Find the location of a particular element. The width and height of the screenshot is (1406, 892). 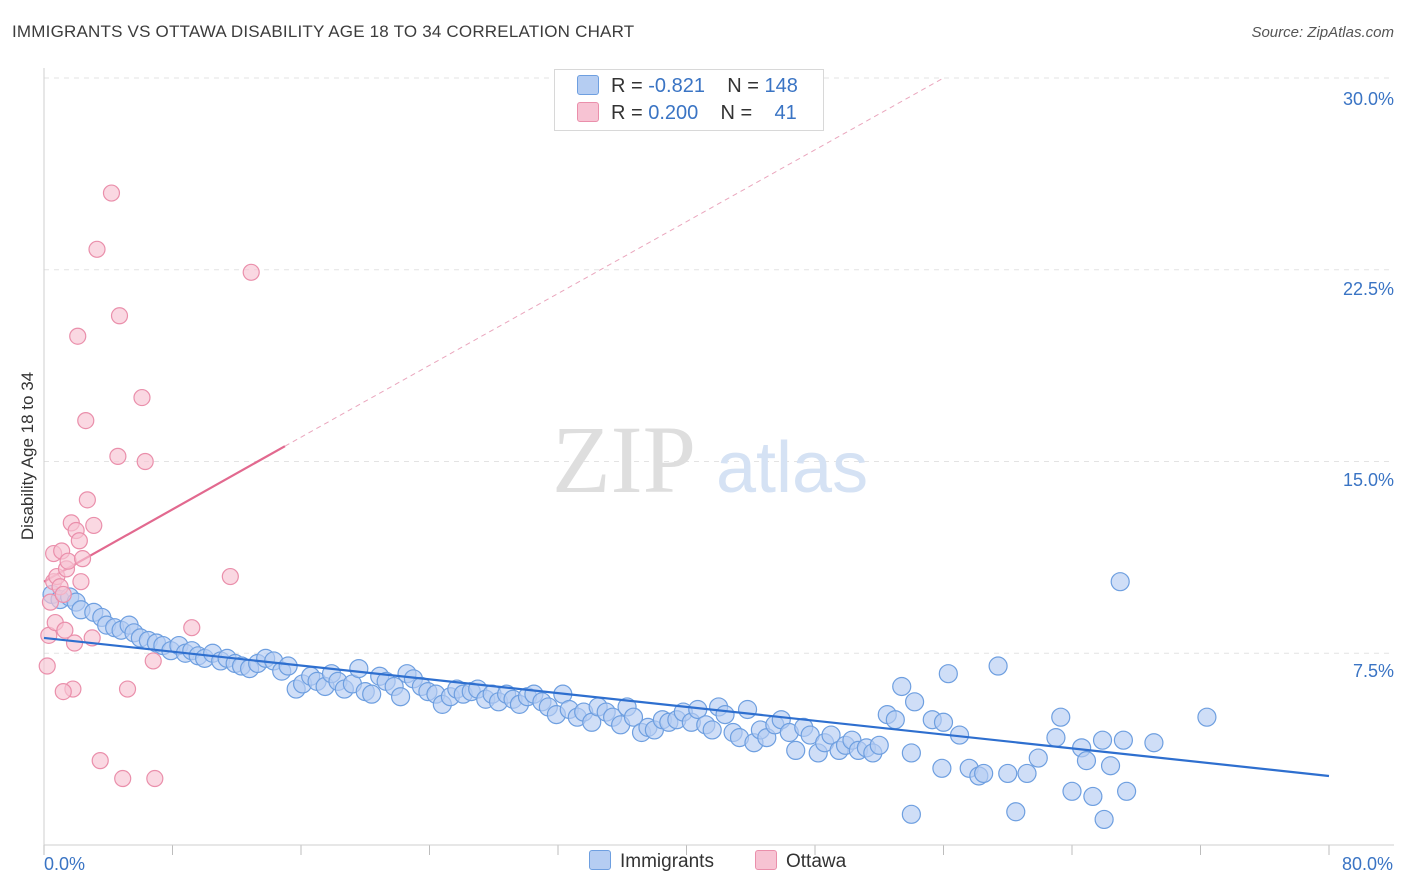

legend-item-immigrants: Immigrants is located at coordinates (651, 861).